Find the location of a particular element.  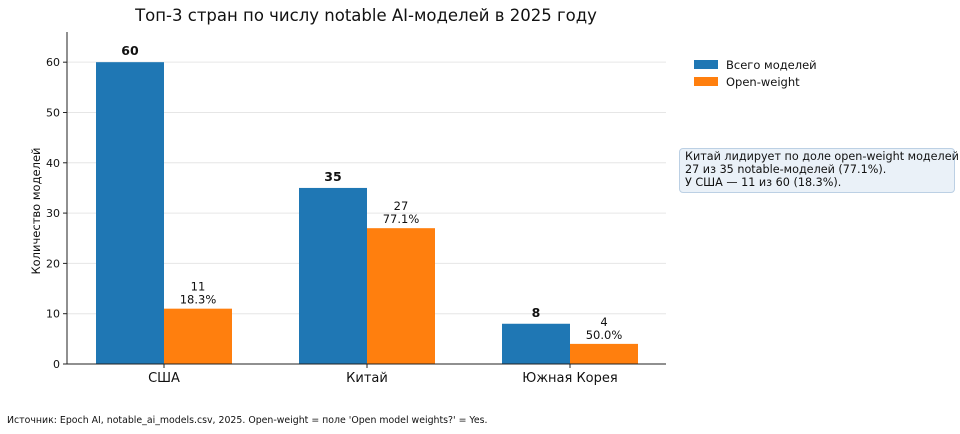

y-tick-label: 60 is located at coordinates (53, 62).